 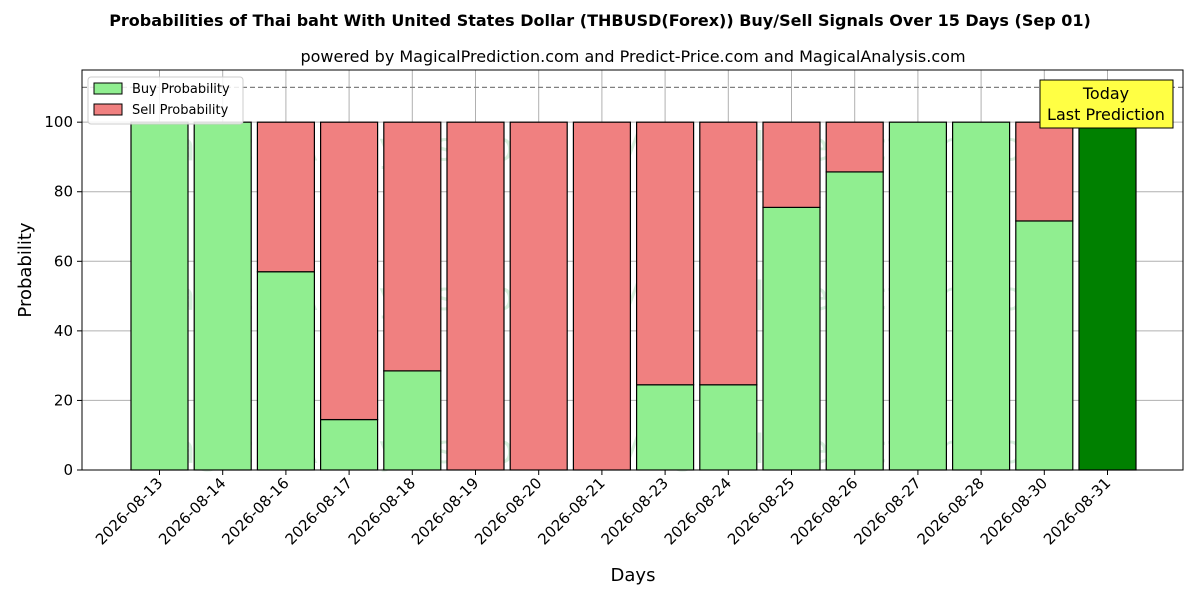 What do you see at coordinates (63, 296) in the screenshot?
I see `y-axis-ticks: 0 20 40 60 80 100` at bounding box center [63, 296].